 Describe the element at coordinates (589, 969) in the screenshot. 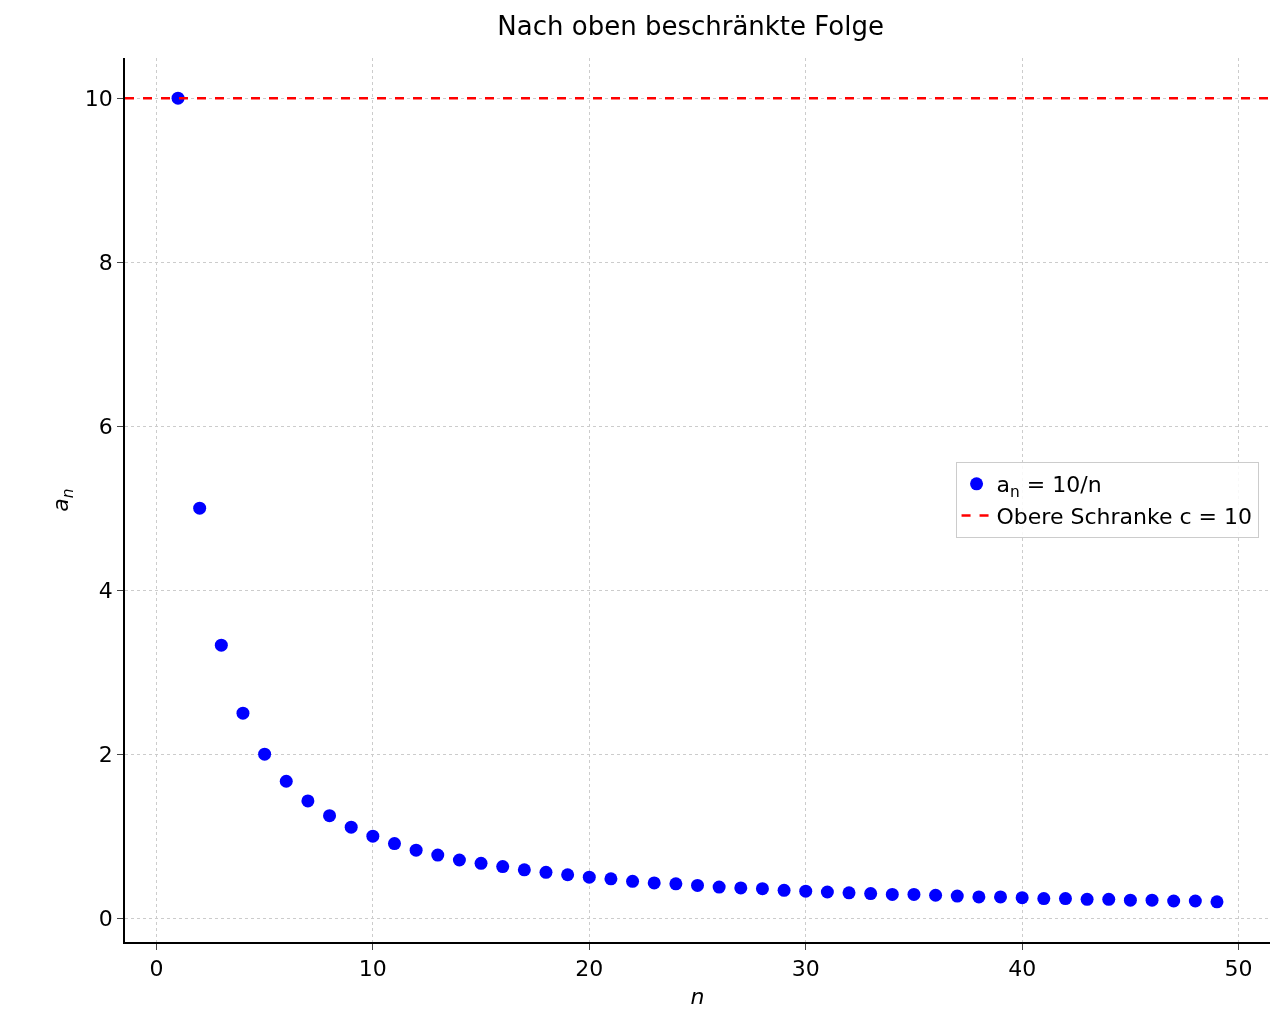

I see `x-tick-label: 20` at that location.